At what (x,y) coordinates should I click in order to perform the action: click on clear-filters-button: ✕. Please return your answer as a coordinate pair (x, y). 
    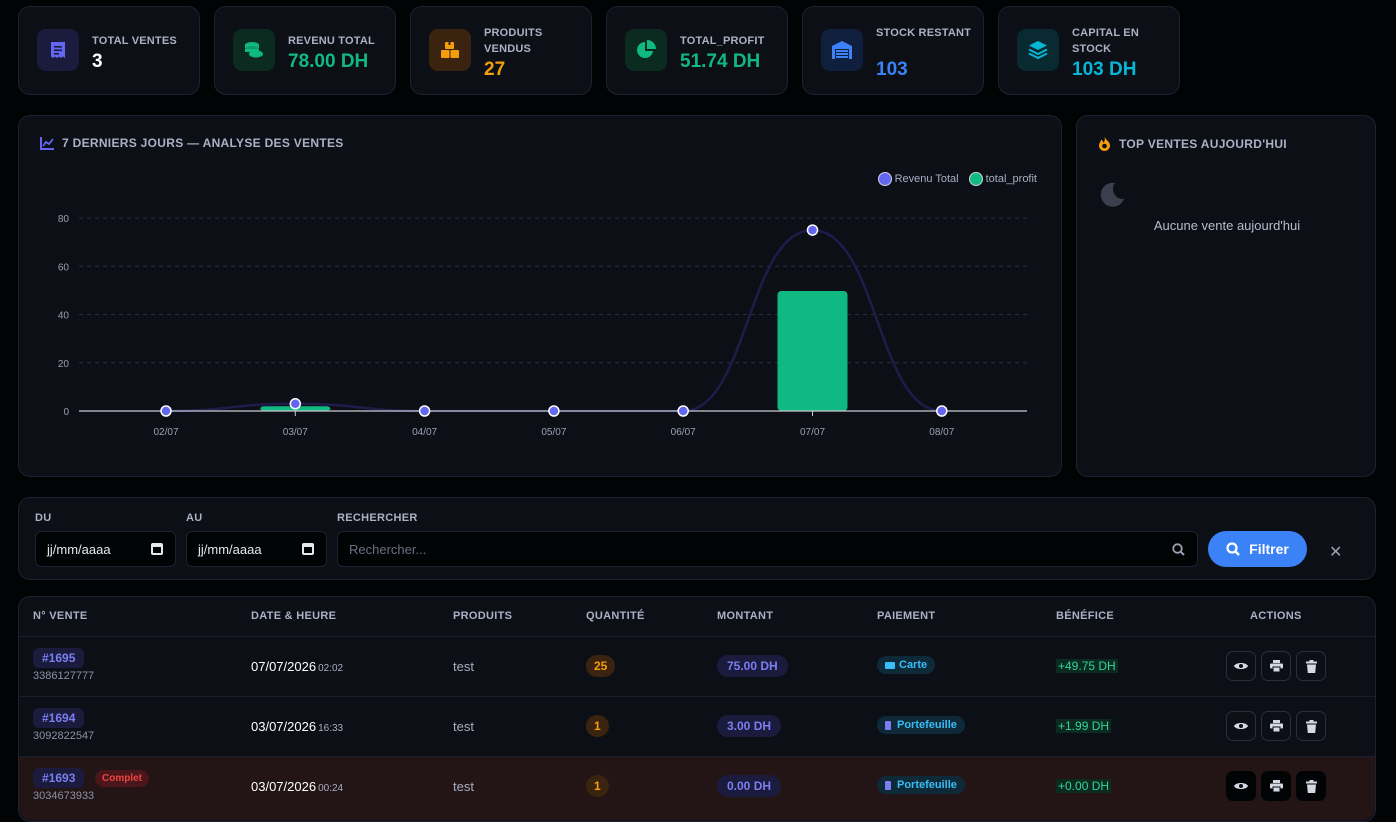
    Looking at the image, I should click on (1336, 552).